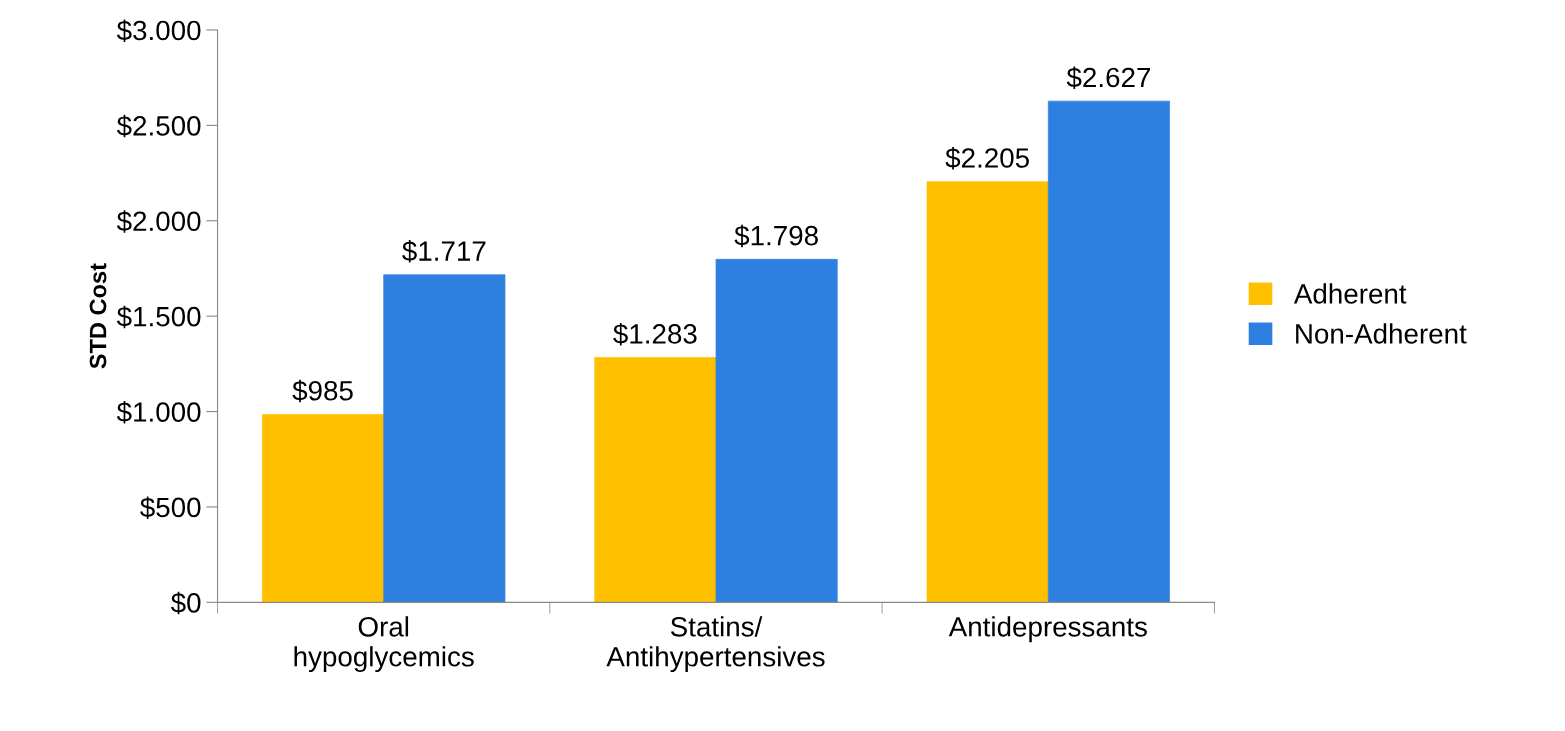  What do you see at coordinates (987, 158) in the screenshot?
I see `data-label: $2.205` at bounding box center [987, 158].